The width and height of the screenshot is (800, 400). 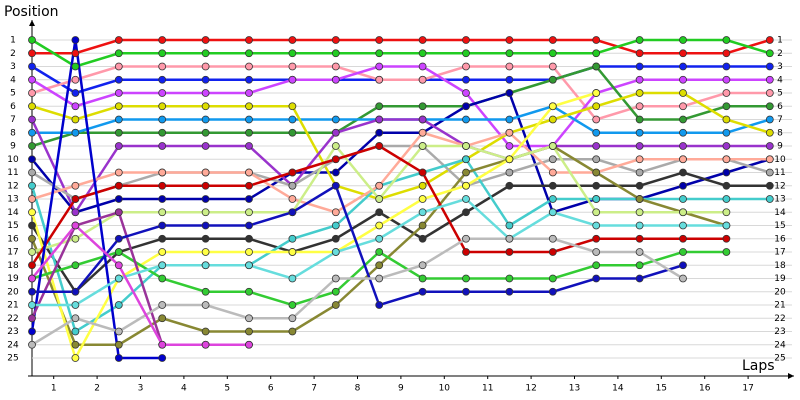 What do you see at coordinates (401, 53) in the screenshot?
I see `series-line` at bounding box center [401, 53].